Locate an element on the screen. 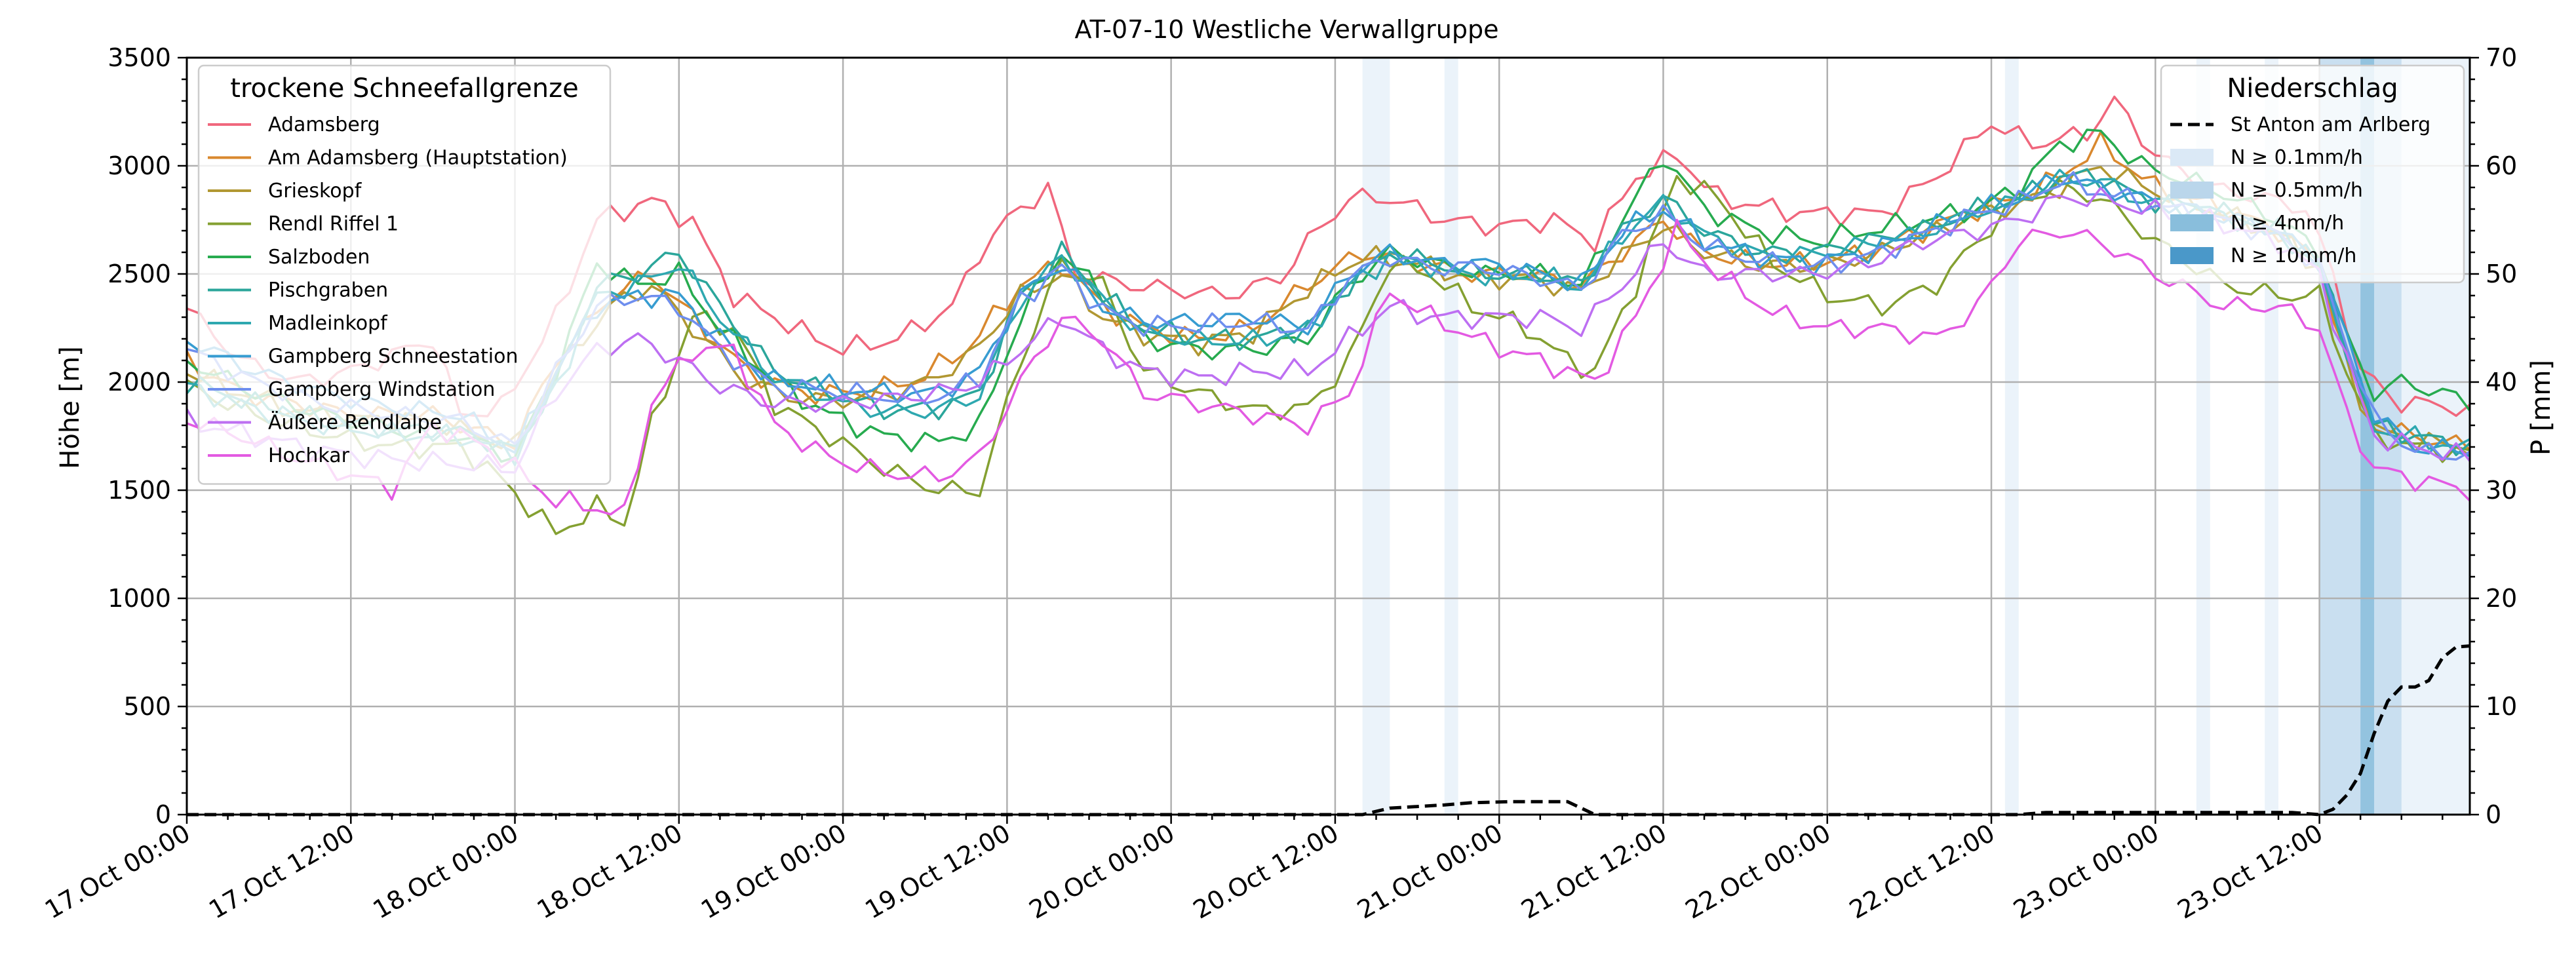 The image size is (2576, 966). legend-entry-band: N ≥ 4mm/h is located at coordinates (2287, 223).